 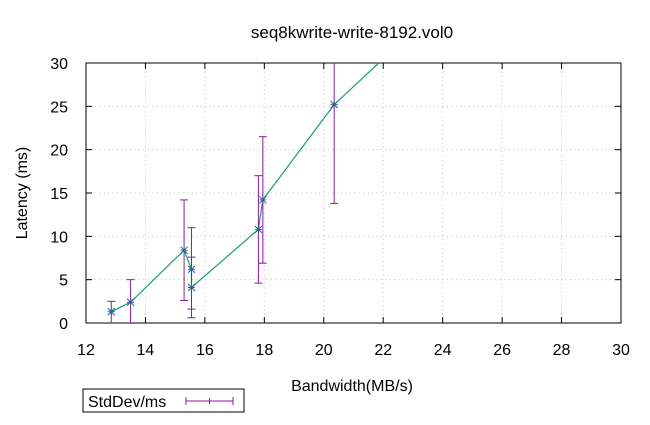 What do you see at coordinates (59, 194) in the screenshot?
I see `y-tick-label: 15` at bounding box center [59, 194].